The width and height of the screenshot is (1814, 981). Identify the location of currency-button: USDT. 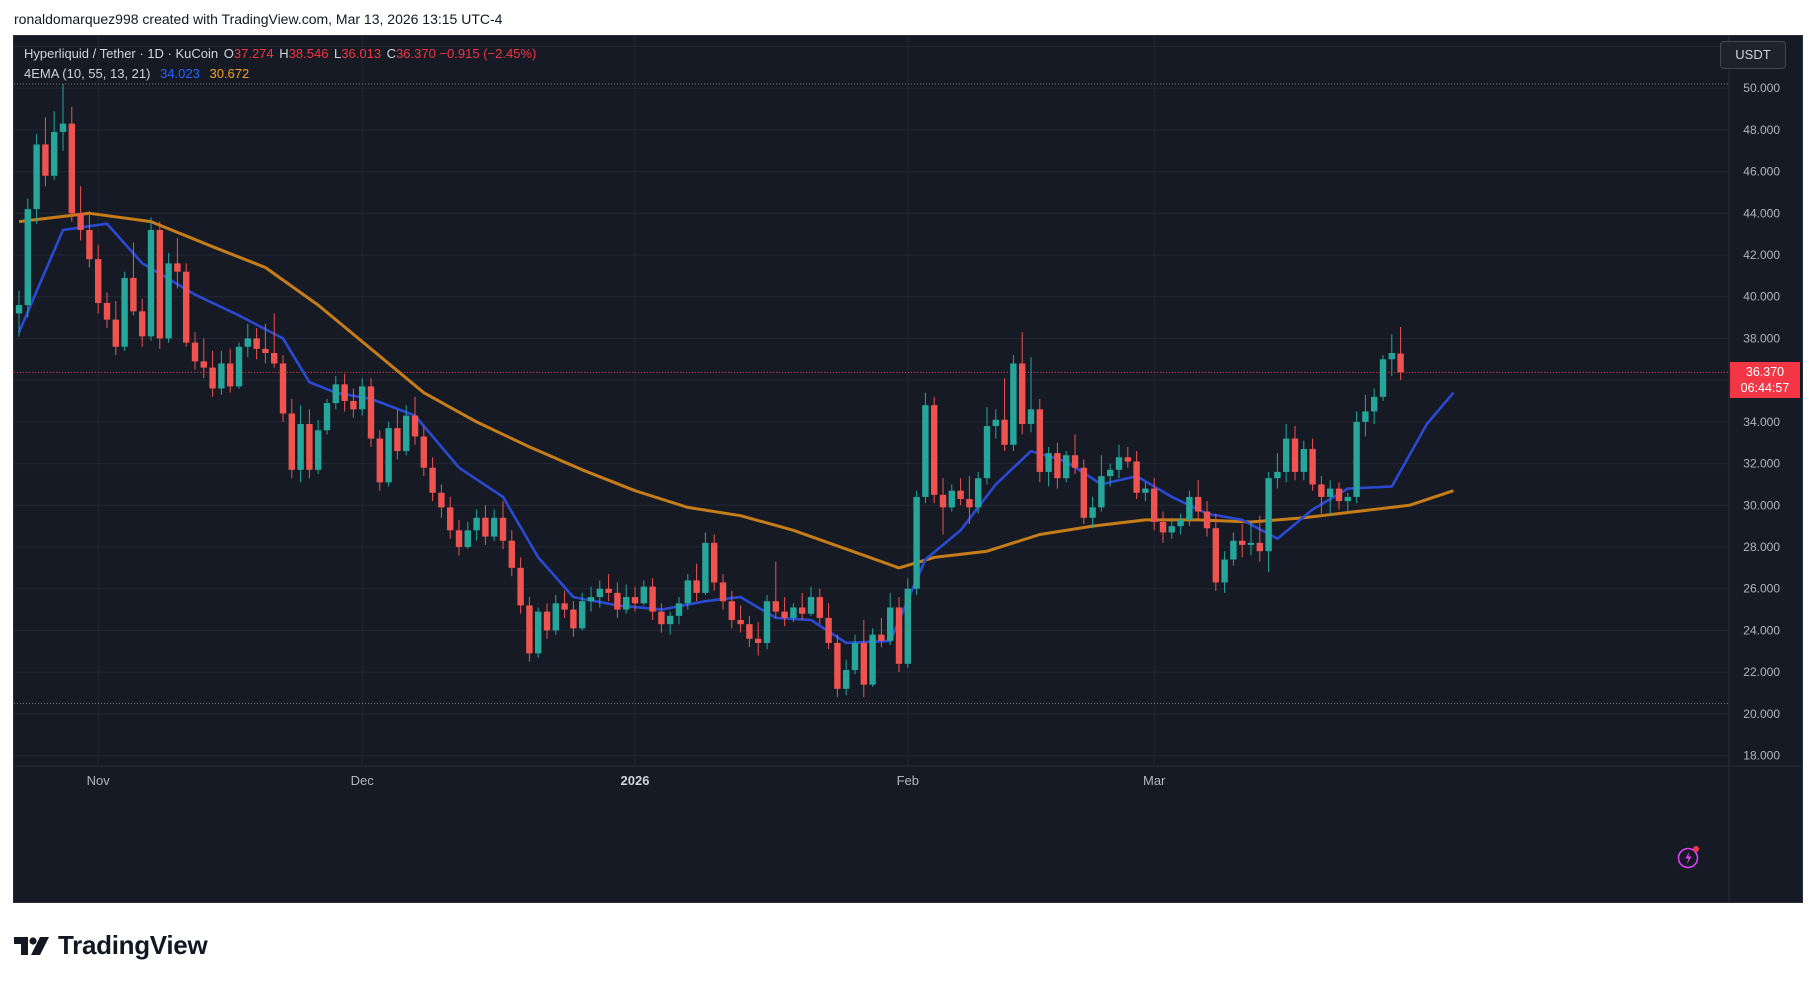
(1753, 55).